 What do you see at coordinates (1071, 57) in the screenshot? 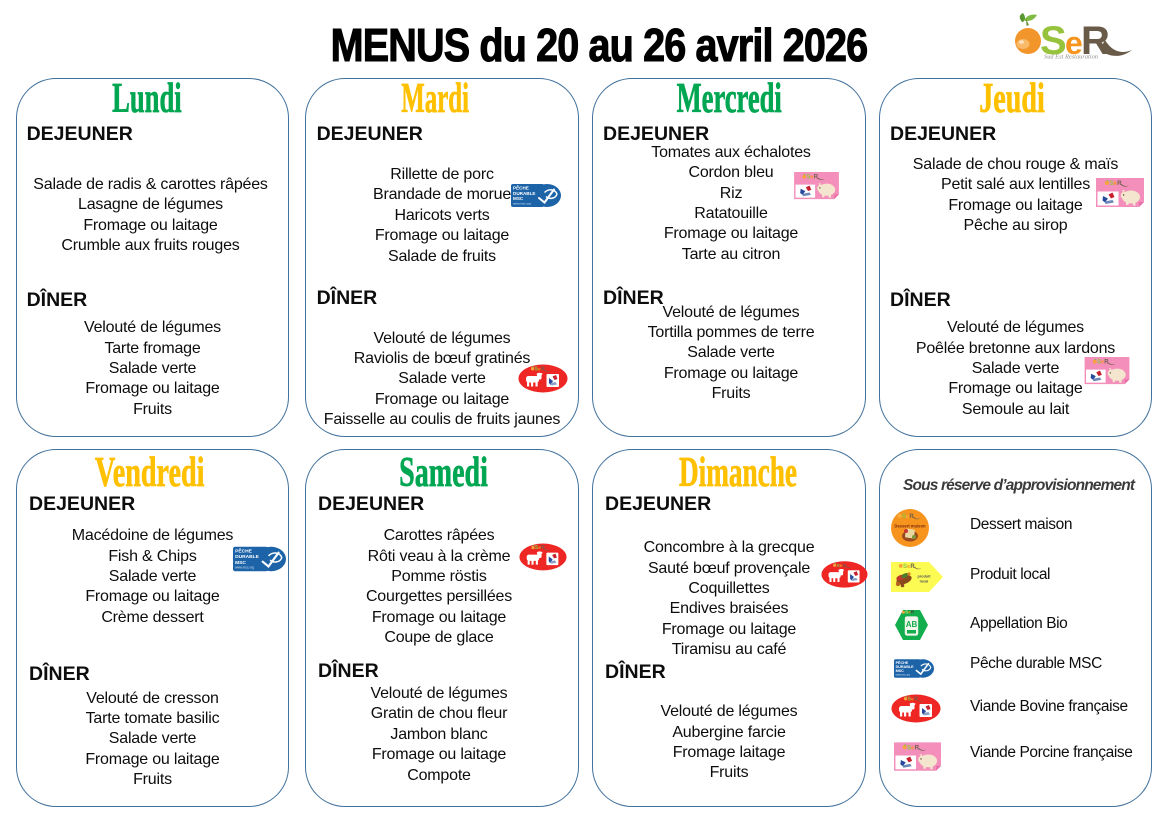
I see `svg-text: Sud Est Restauration` at bounding box center [1071, 57].